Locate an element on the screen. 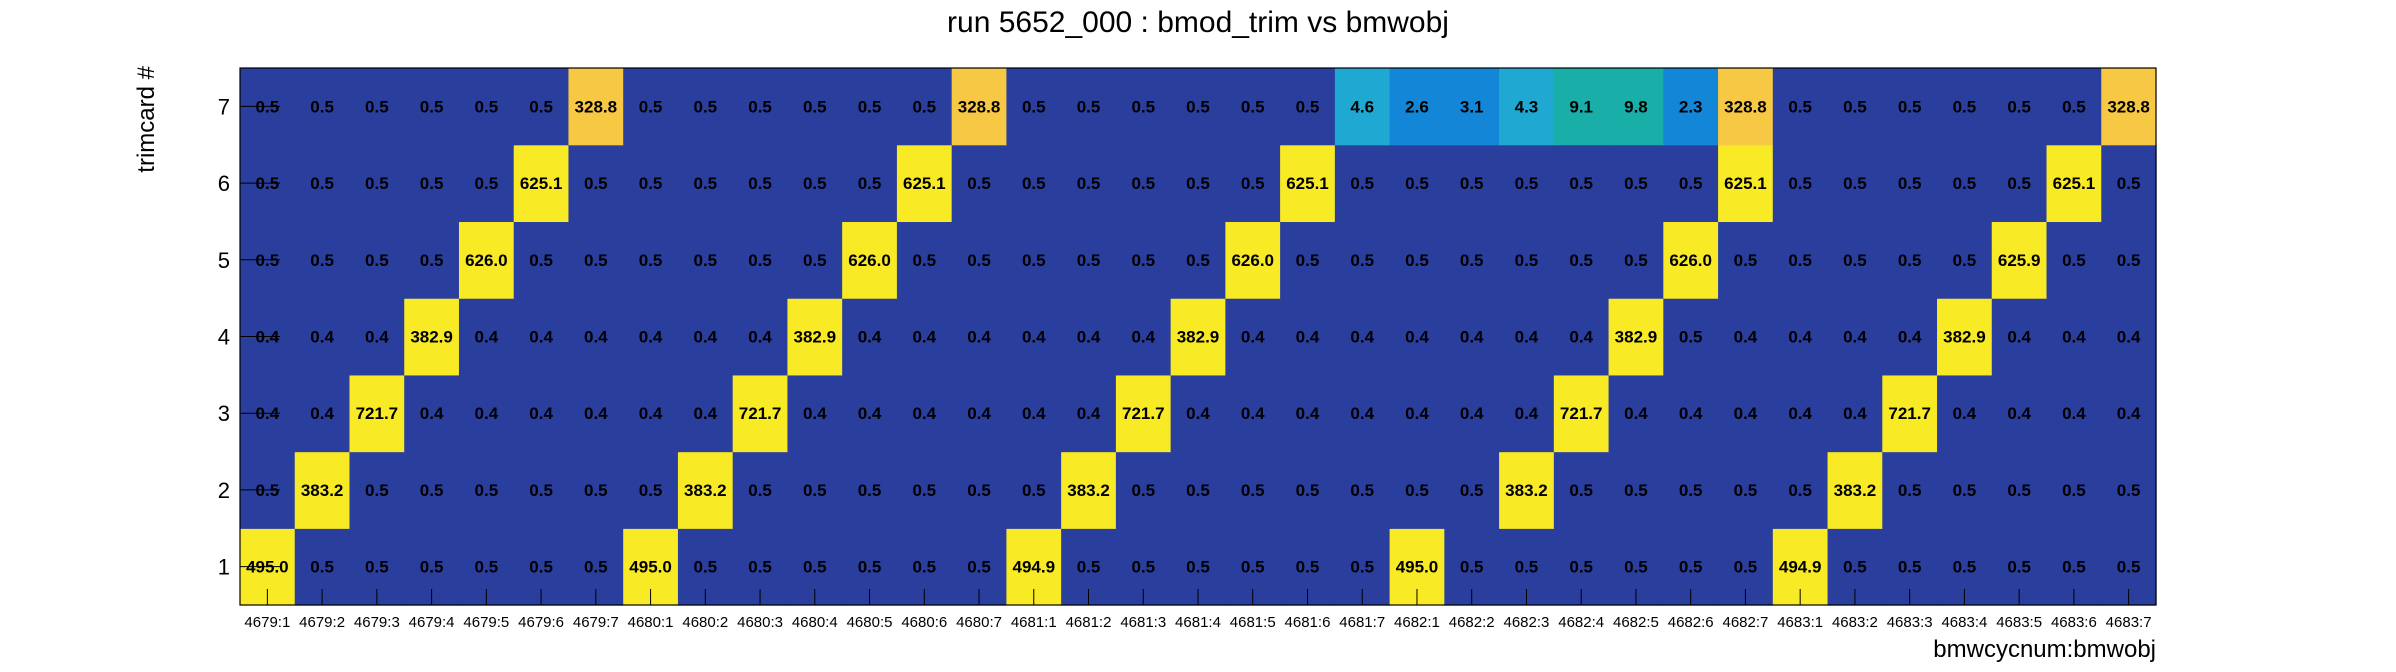 Image resolution: width=2396 pixels, height=672 pixels. cell-value-label: 494.9 is located at coordinates (1033, 567).